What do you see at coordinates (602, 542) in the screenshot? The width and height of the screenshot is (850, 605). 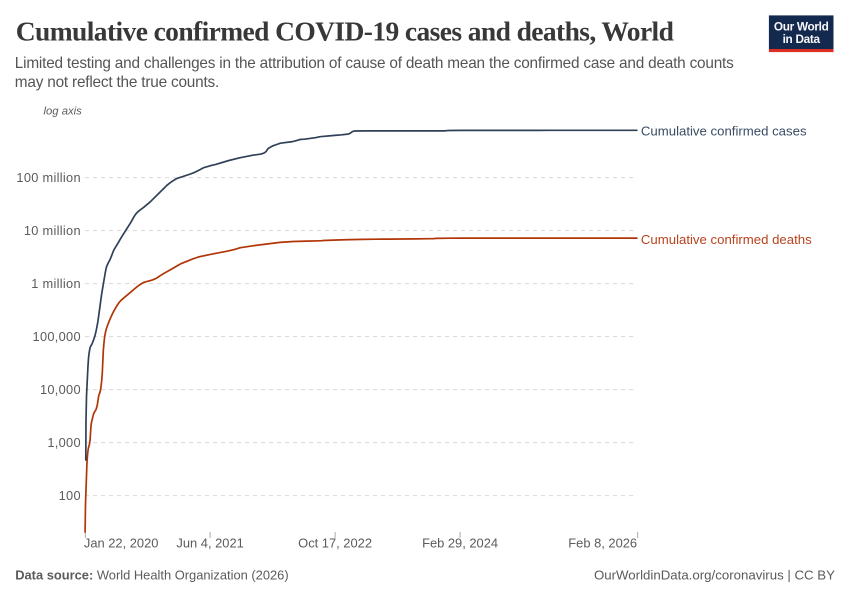 I see `svg-text: Feb 8, 2026` at bounding box center [602, 542].